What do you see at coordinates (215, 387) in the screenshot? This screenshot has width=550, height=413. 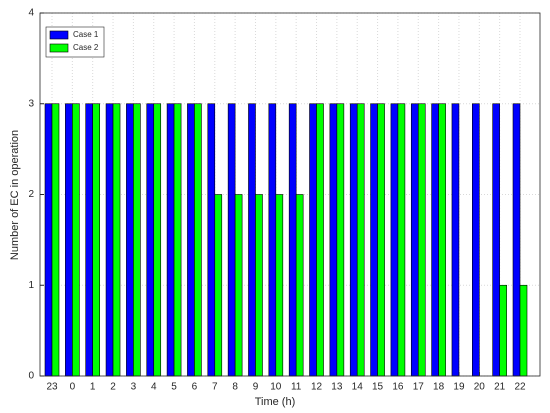 I see `x-tick-label: 7` at bounding box center [215, 387].